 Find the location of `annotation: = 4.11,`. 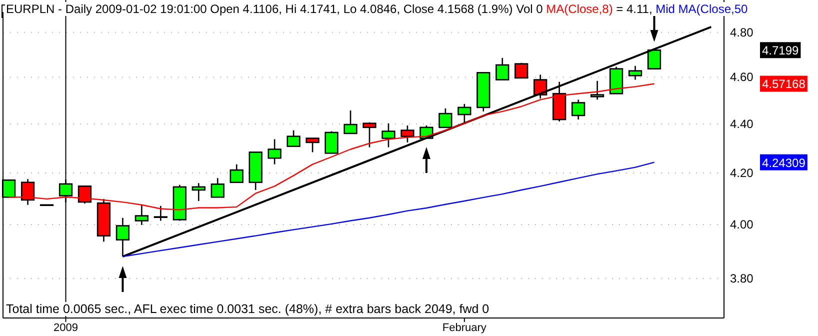

annotation: = 4.11, is located at coordinates (634, 9).